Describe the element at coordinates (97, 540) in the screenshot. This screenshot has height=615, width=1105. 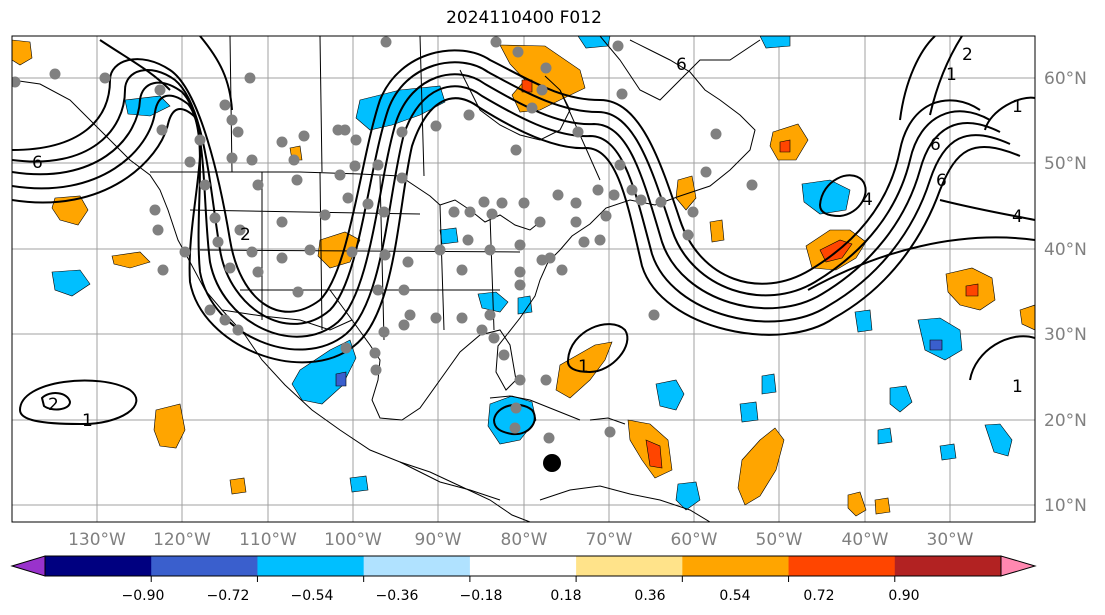
I see `lon-label: 130°W` at that location.